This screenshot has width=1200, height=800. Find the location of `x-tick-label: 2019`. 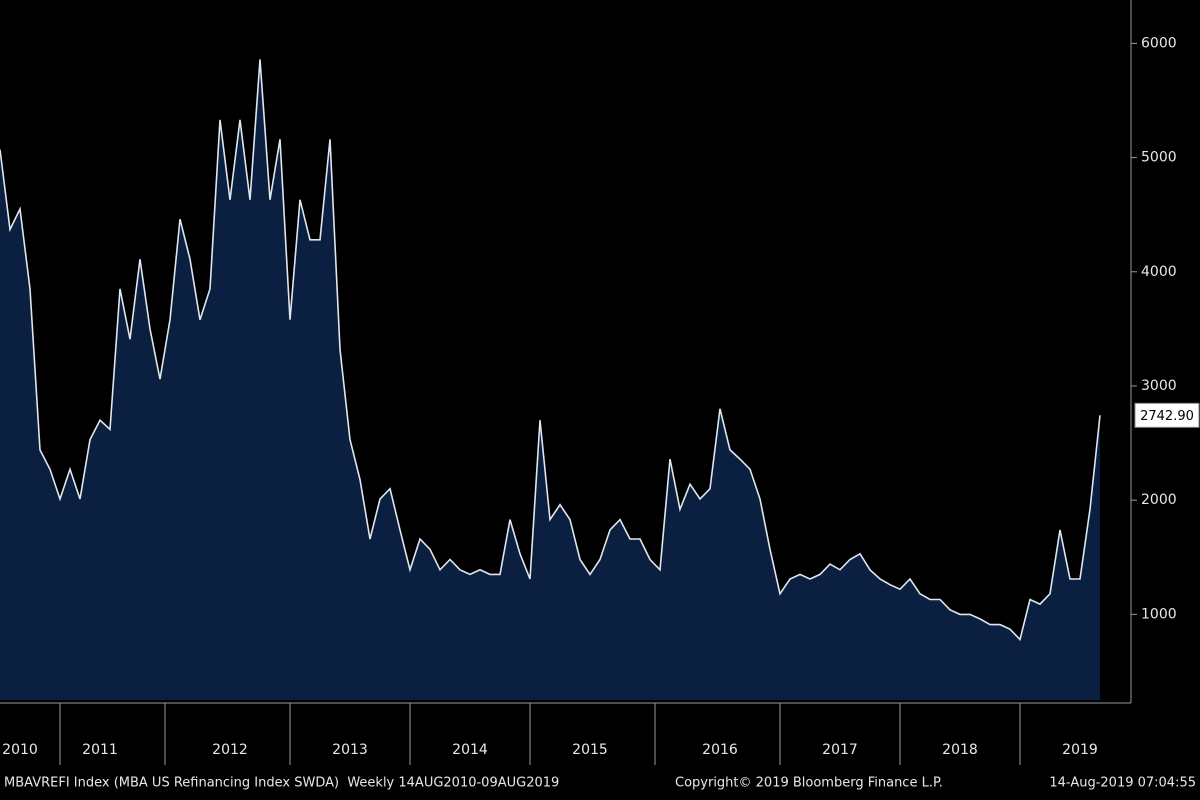

x-tick-label: 2019 is located at coordinates (1080, 750).